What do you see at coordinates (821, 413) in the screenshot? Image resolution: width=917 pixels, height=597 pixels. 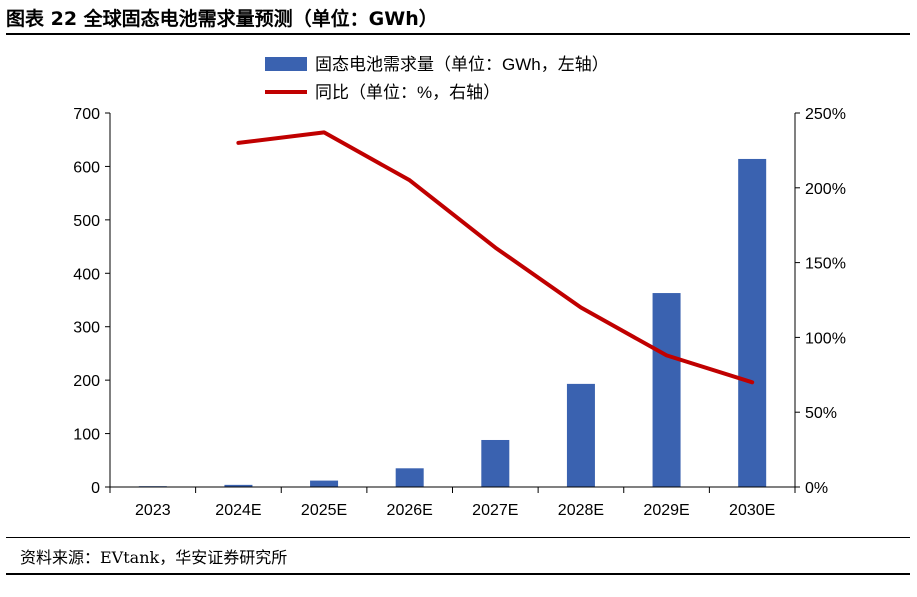 I see `right-tick-label: 50%` at bounding box center [821, 413].